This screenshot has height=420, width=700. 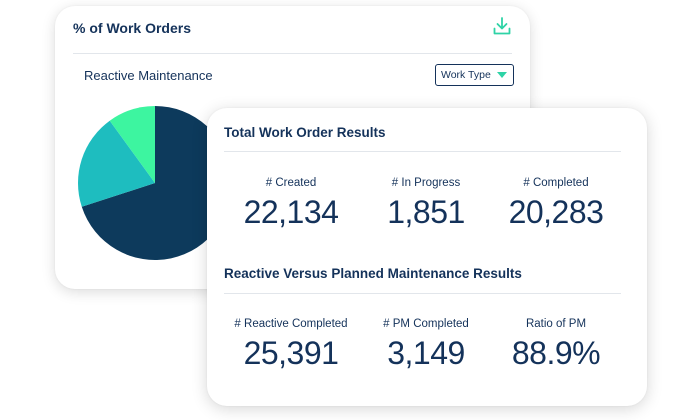 What do you see at coordinates (502, 75) in the screenshot?
I see `caret-down-icon` at bounding box center [502, 75].